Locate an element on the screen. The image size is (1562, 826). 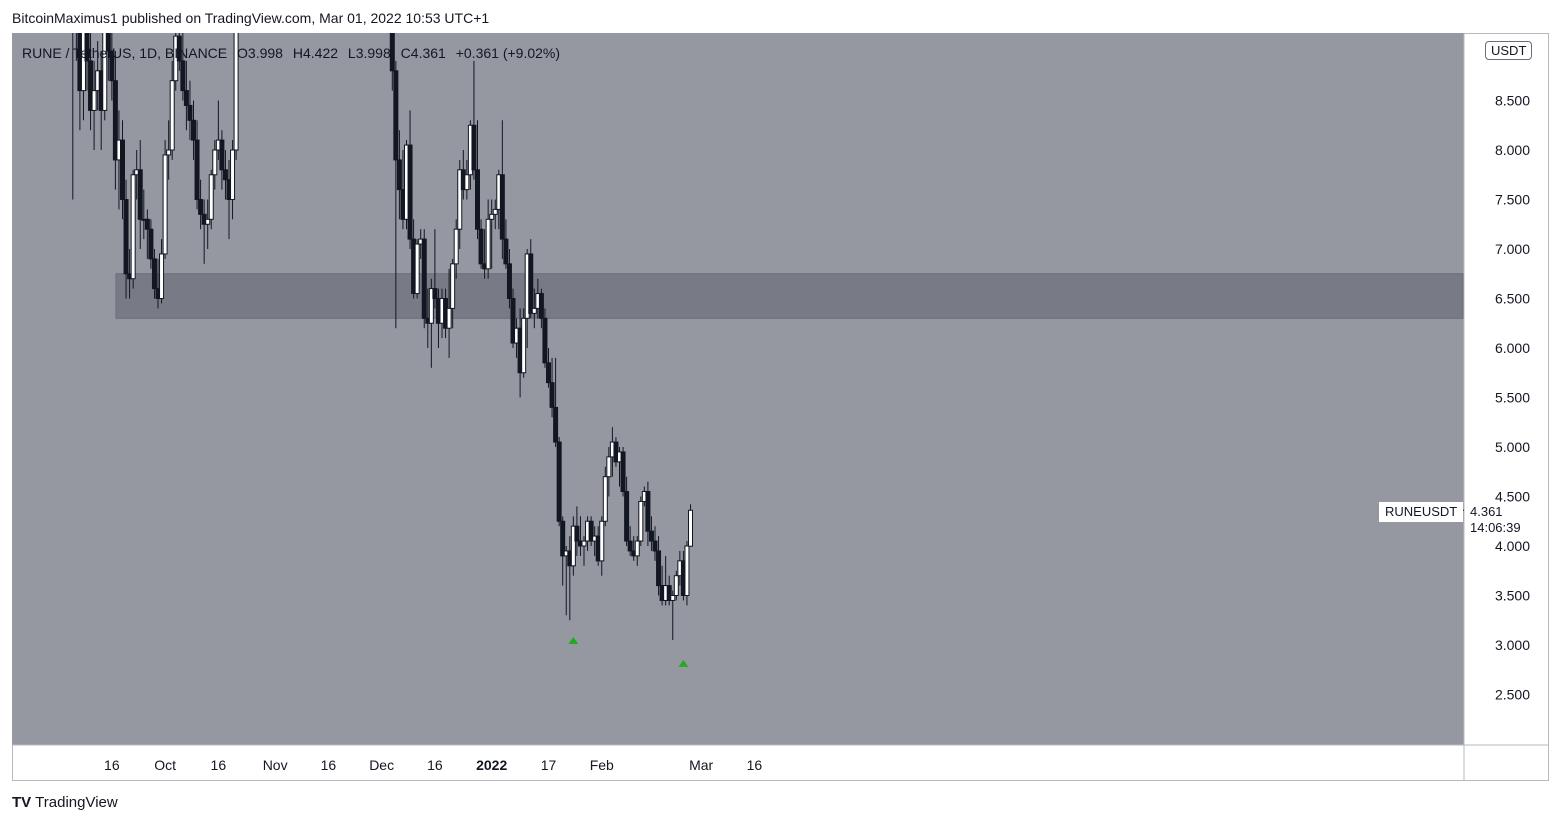
symbol-label: RUNE / TetherUS, 1D, BINANCE is located at coordinates (125, 53).